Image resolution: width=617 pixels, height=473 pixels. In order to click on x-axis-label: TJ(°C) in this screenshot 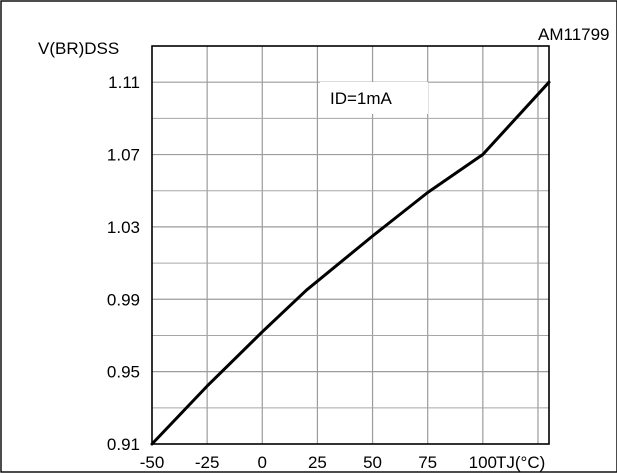, I will do `click(520, 462)`.